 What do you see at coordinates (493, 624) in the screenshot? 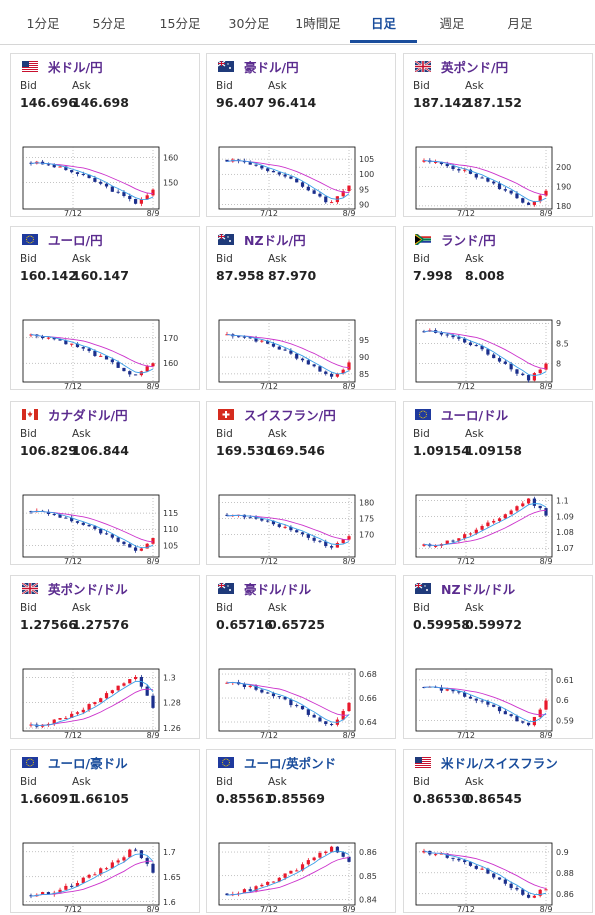
I see `ask-value: 0.59972` at bounding box center [493, 624].